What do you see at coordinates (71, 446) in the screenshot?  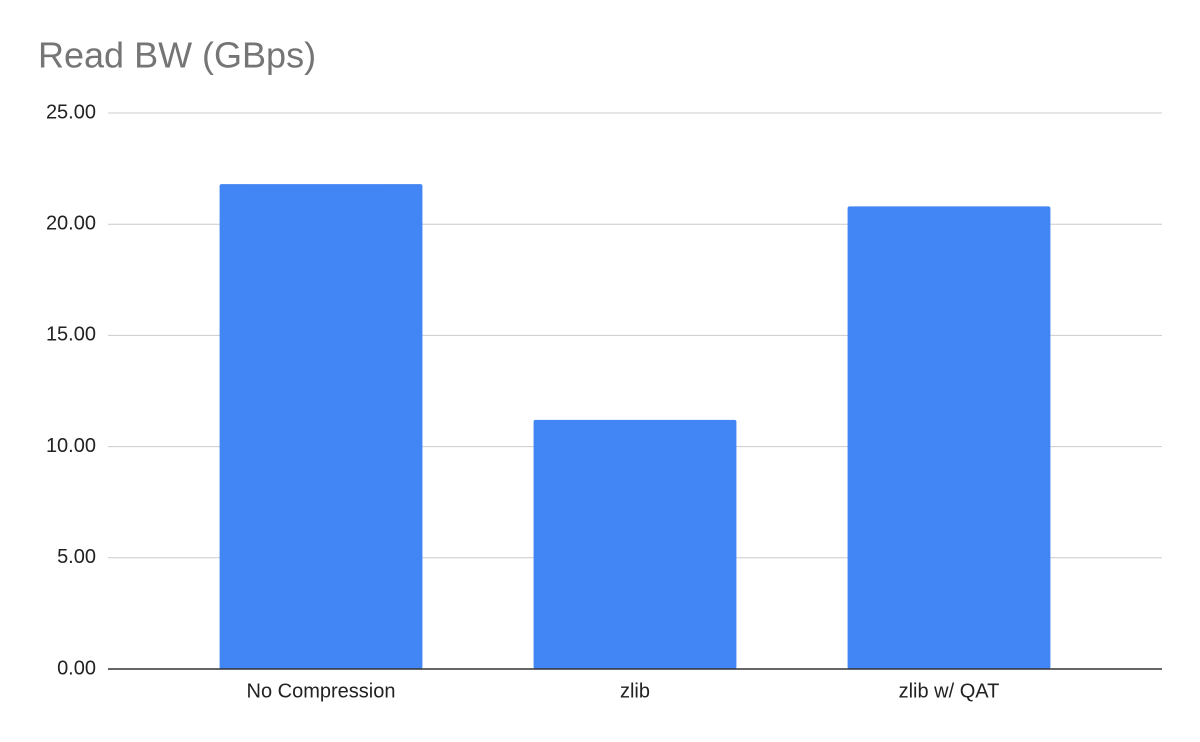 I see `y-tick-label: 10.00` at bounding box center [71, 446].